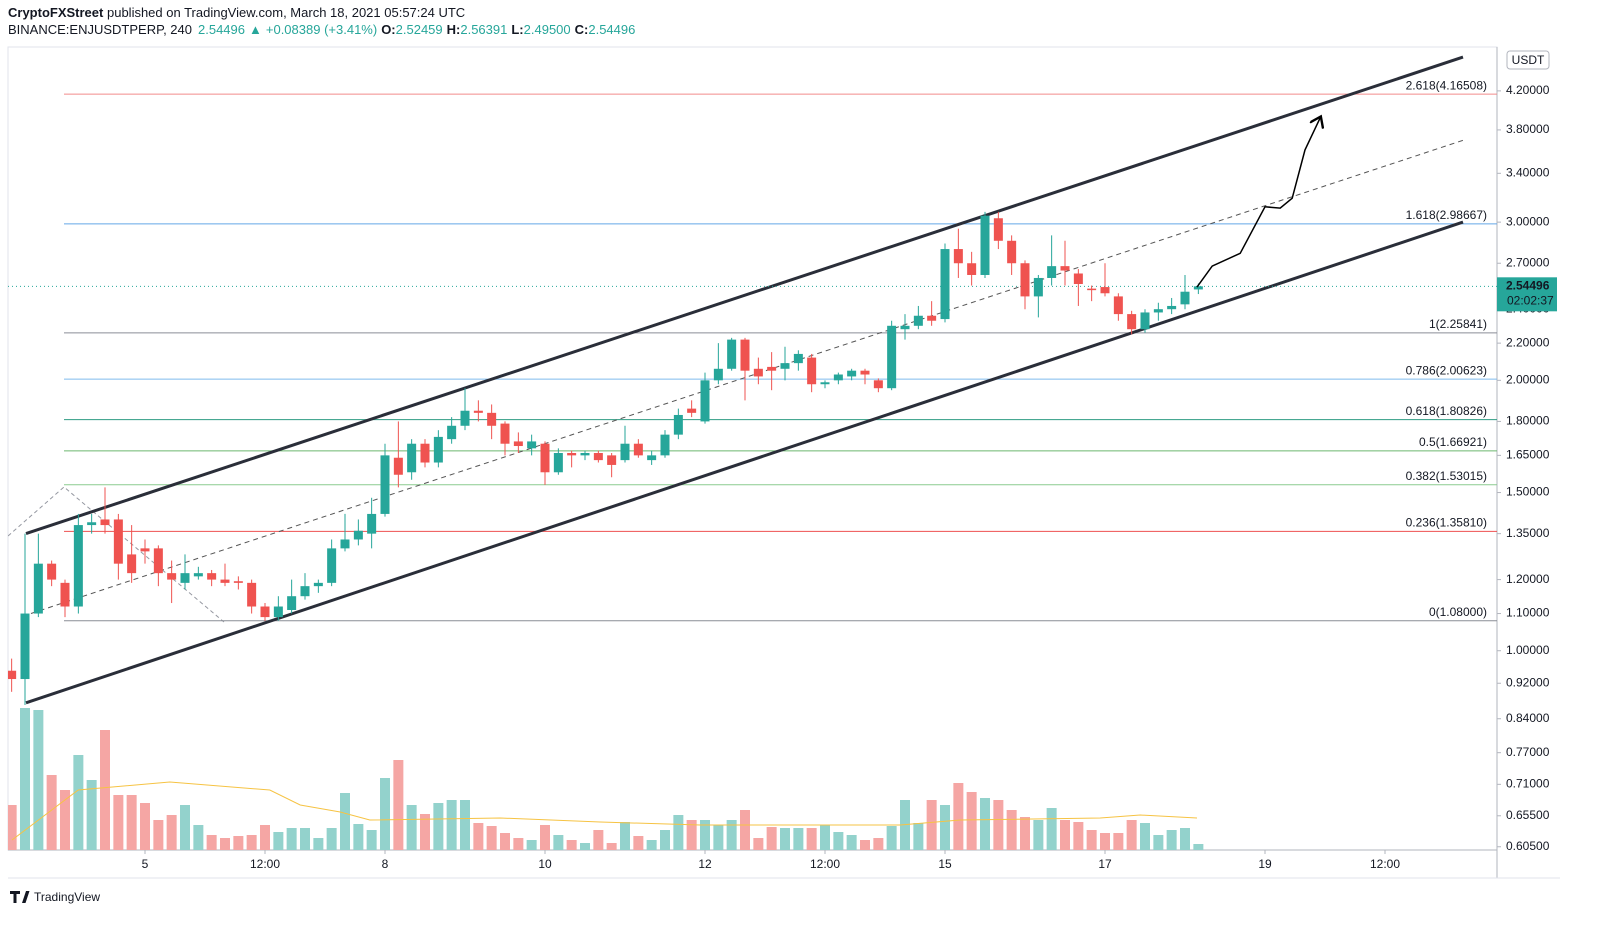  I want to click on fib-label: 0.786(2.00623), so click(1446, 370).